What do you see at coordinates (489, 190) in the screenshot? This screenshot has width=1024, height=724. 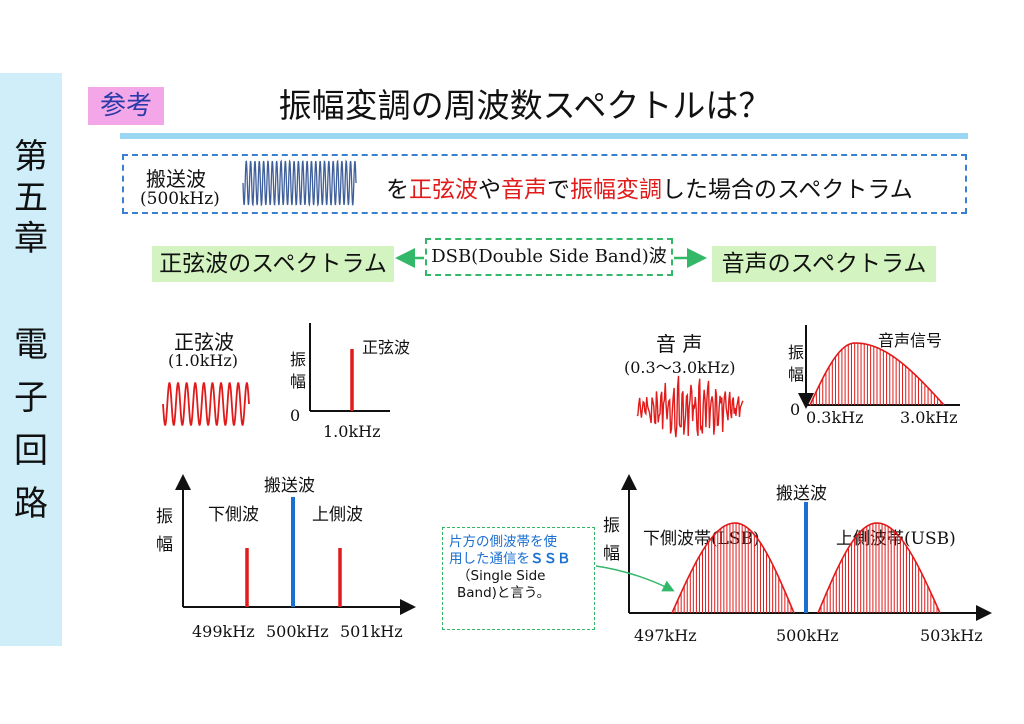 I see `intro-sentence-part: や` at bounding box center [489, 190].